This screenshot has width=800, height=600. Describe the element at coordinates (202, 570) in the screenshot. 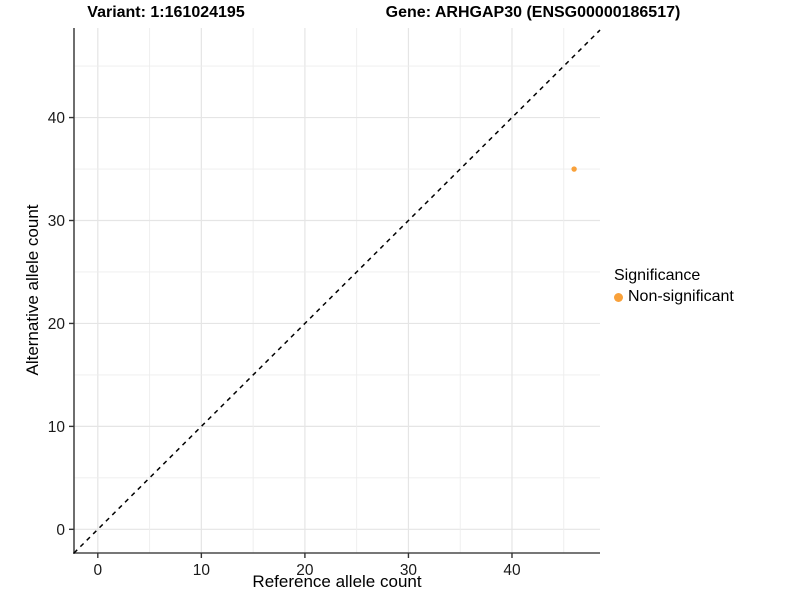

I see `x-tick-label: 10` at that location.